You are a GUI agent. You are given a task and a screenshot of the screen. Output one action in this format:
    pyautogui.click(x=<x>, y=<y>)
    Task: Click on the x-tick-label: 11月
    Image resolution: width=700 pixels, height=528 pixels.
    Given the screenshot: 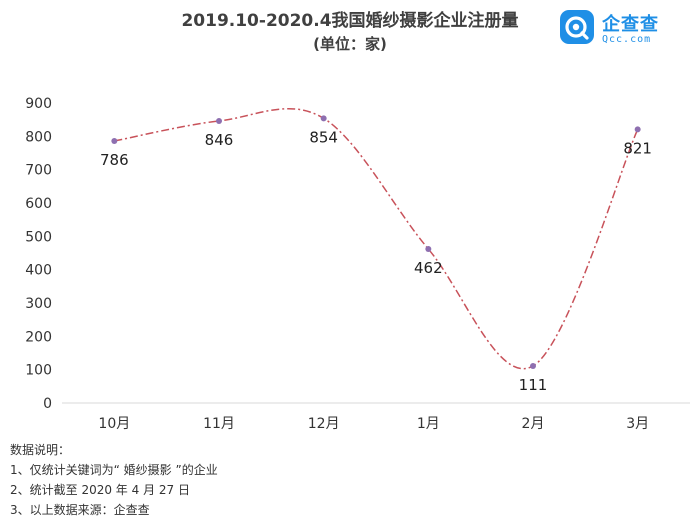 What is the action you would take?
    pyautogui.click(x=219, y=424)
    